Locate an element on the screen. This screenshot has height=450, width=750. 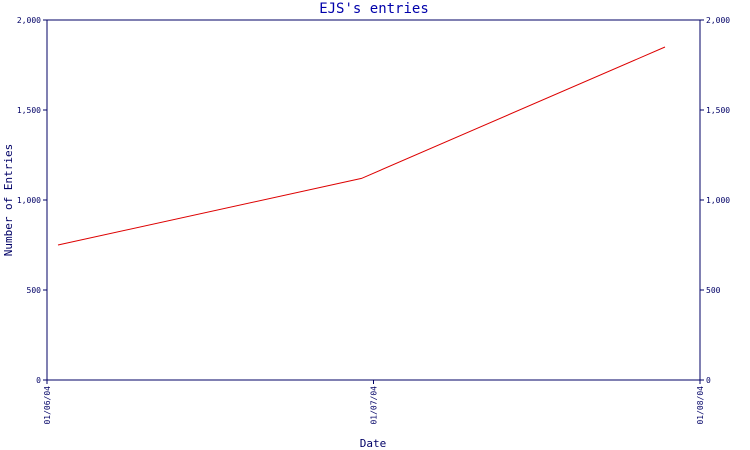
y-tick-label-left: 1,500 is located at coordinates (29, 110).